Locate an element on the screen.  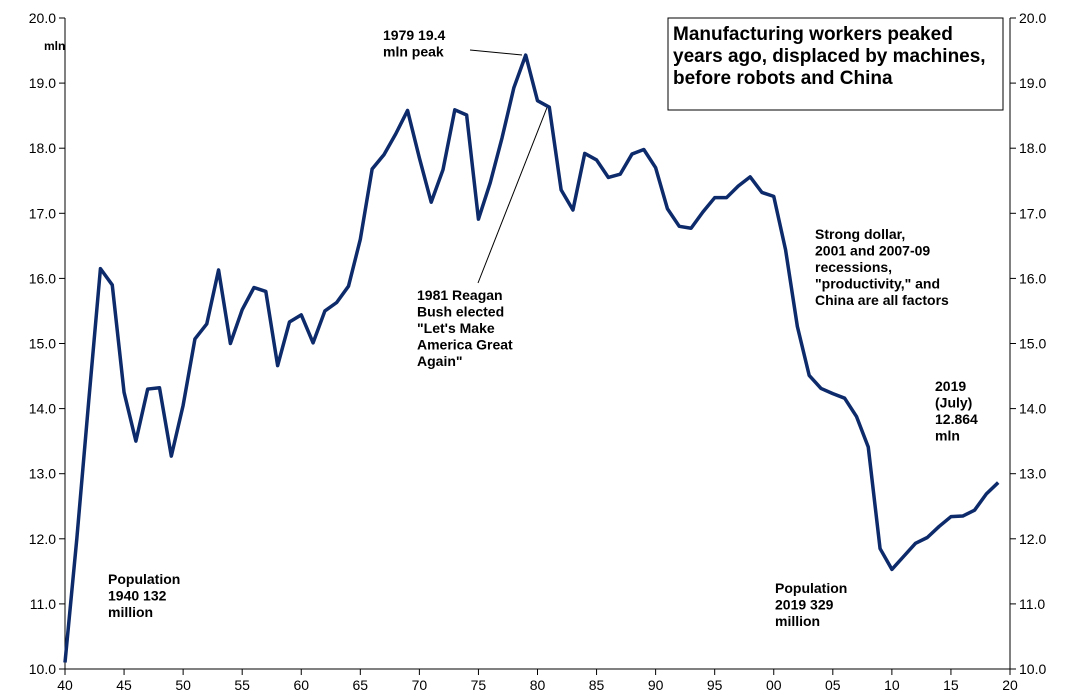
annotation-line: recessions, is located at coordinates (853, 267).